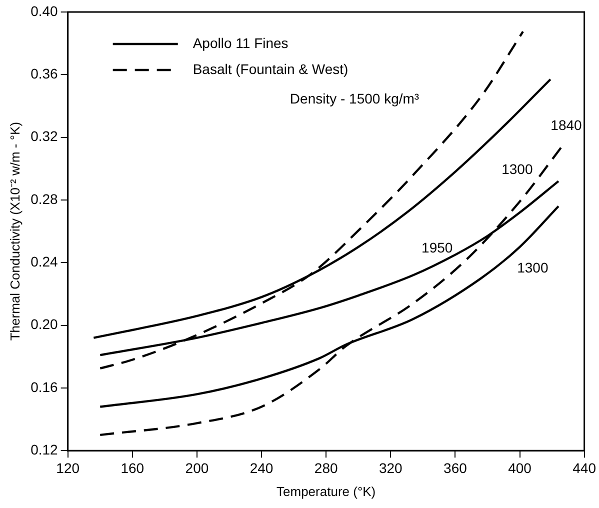 The width and height of the screenshot is (599, 508). What do you see at coordinates (437, 248) in the screenshot?
I see `annotation: 1950` at bounding box center [437, 248].